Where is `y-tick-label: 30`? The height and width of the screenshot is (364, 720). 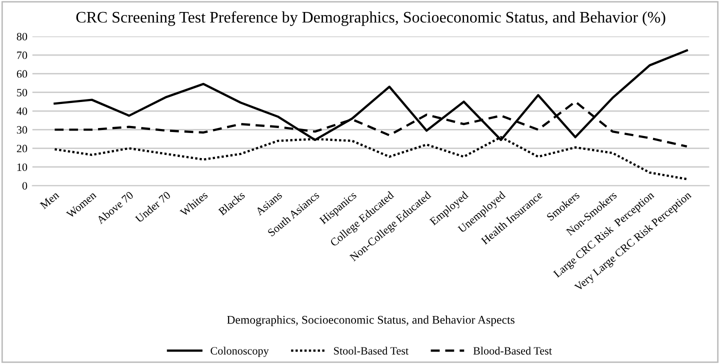 y-tick-label: 30 is located at coordinates (22, 130).